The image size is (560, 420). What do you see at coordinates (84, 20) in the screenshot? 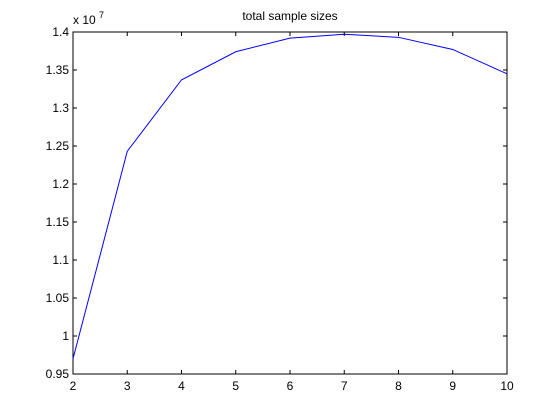
I see `multiplier-base: x 10` at bounding box center [84, 20].